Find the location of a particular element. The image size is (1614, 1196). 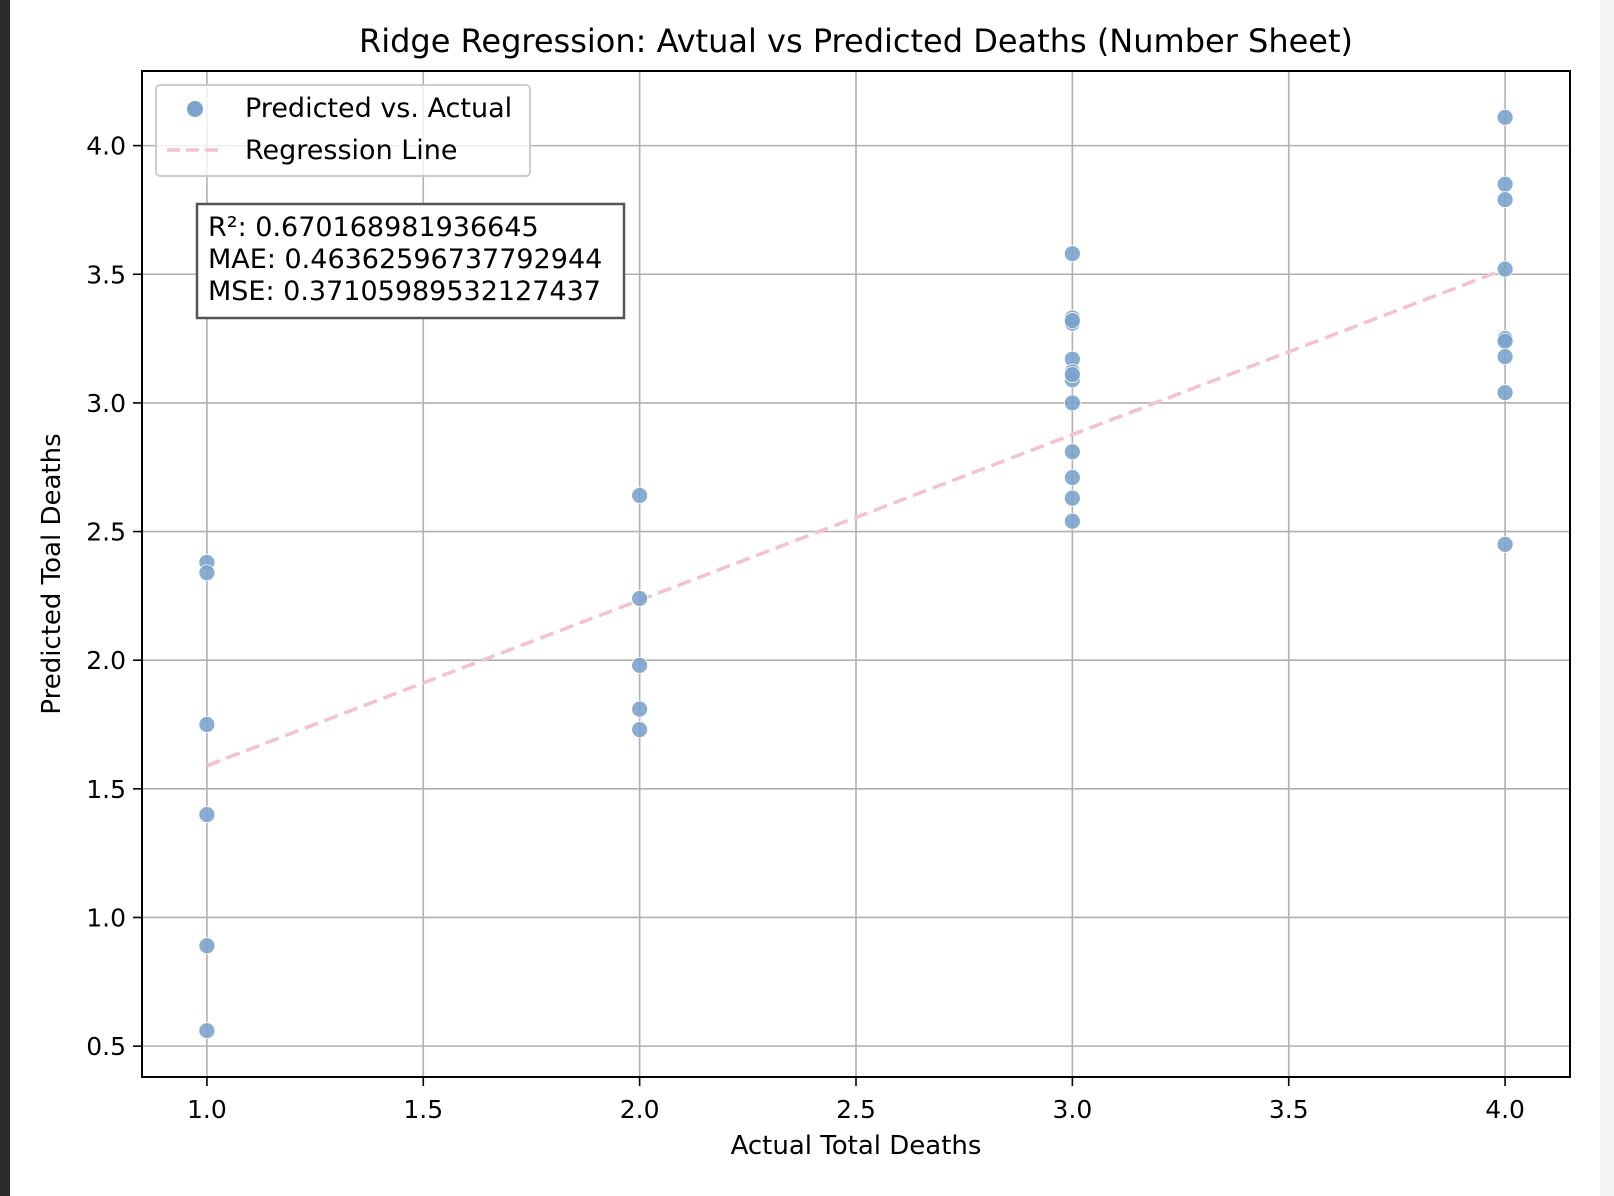

y-axis-ticks: 0.5 1.0 1.5 2.0 2.5 3.0 3.5 4.0 is located at coordinates (114, 596).